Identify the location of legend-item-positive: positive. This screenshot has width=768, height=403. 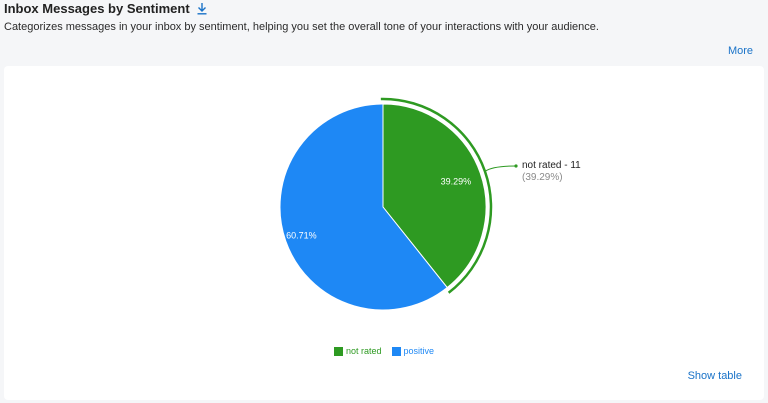
(413, 351).